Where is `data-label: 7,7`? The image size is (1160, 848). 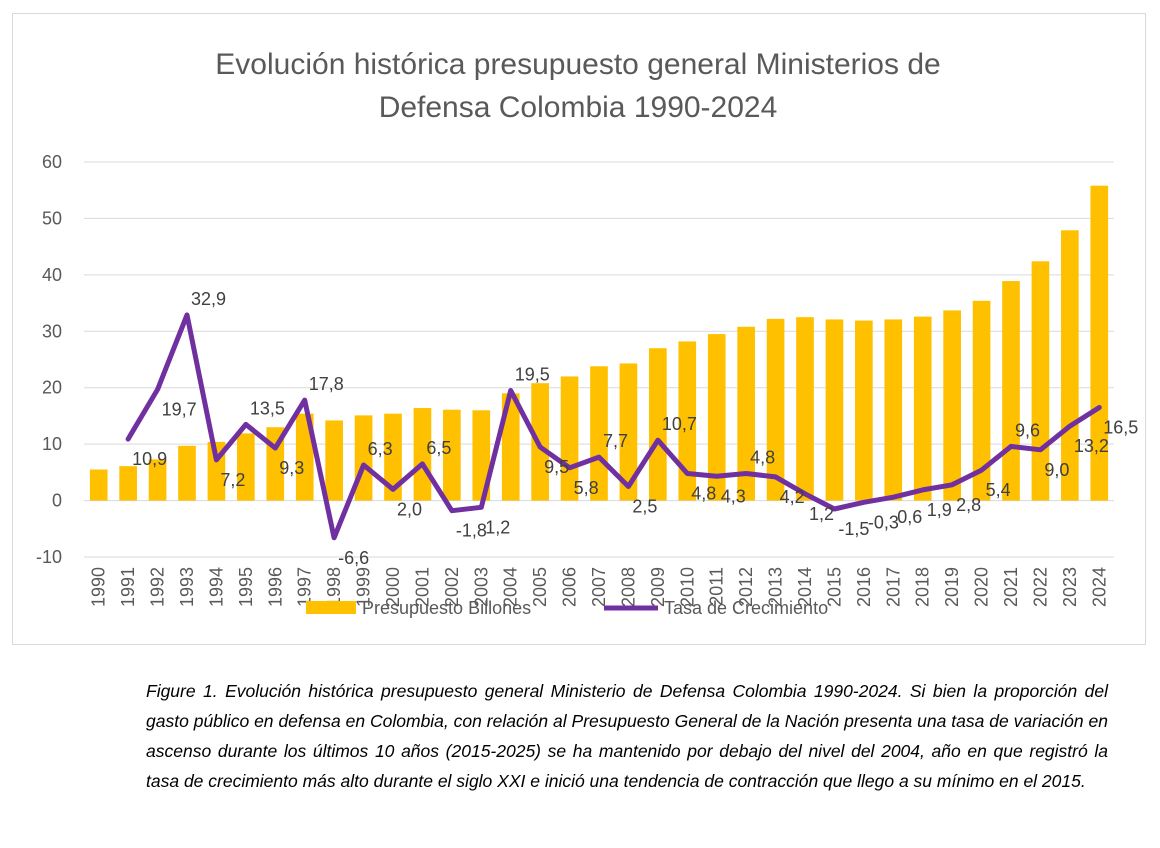
data-label: 7,7 is located at coordinates (615, 441).